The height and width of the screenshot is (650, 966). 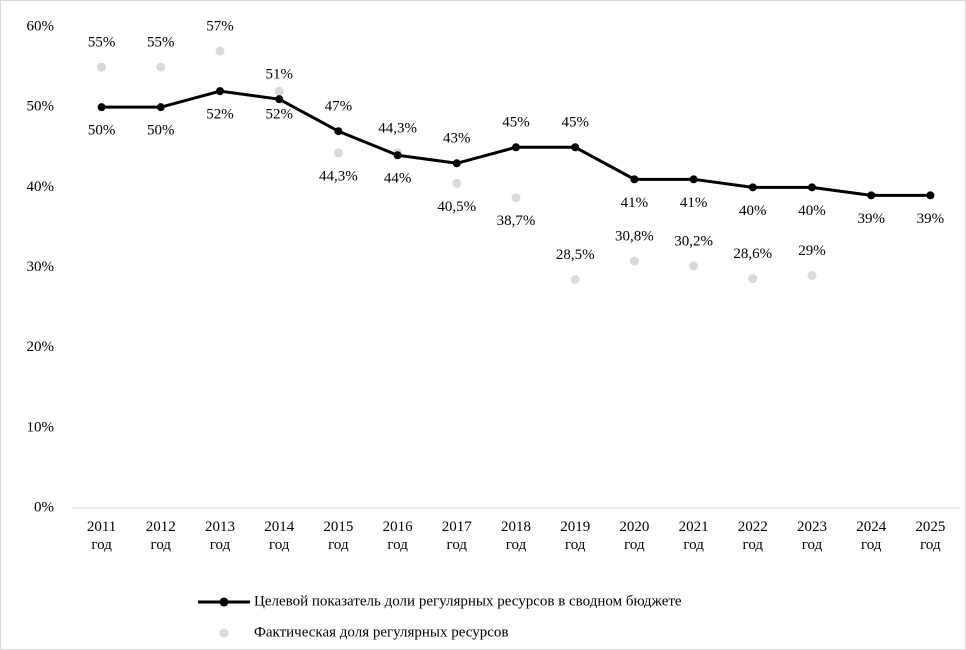 I want to click on x-tick-label: 2022 год, so click(x=752, y=536).